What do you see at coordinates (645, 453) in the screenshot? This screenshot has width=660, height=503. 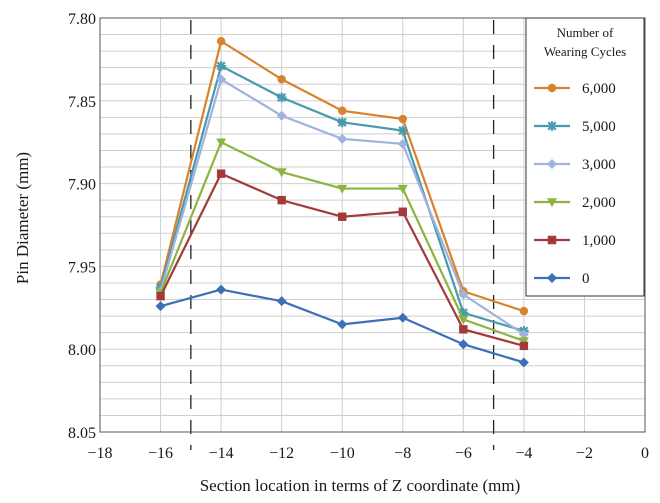 I see `x-tick-label: 0` at bounding box center [645, 453].